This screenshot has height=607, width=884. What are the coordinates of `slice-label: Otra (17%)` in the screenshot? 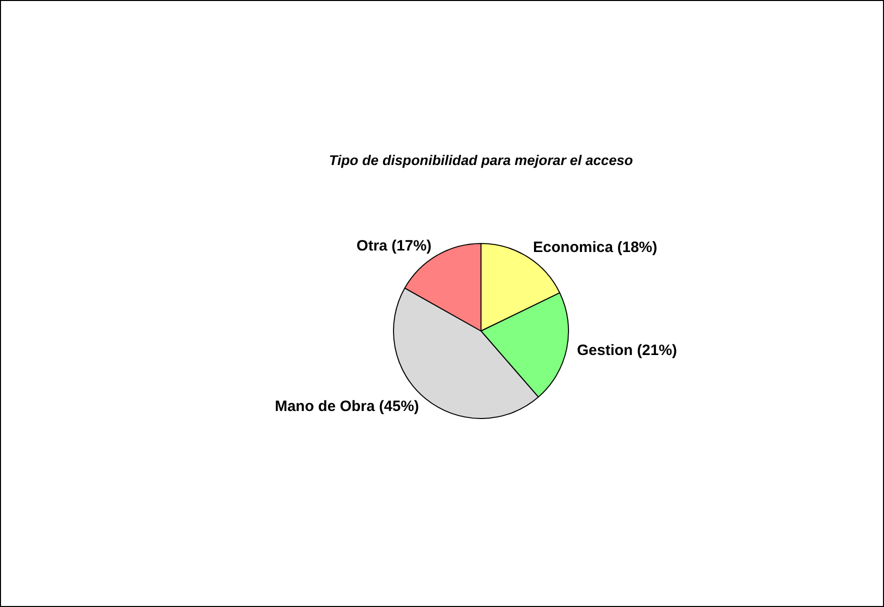 It's located at (394, 246).